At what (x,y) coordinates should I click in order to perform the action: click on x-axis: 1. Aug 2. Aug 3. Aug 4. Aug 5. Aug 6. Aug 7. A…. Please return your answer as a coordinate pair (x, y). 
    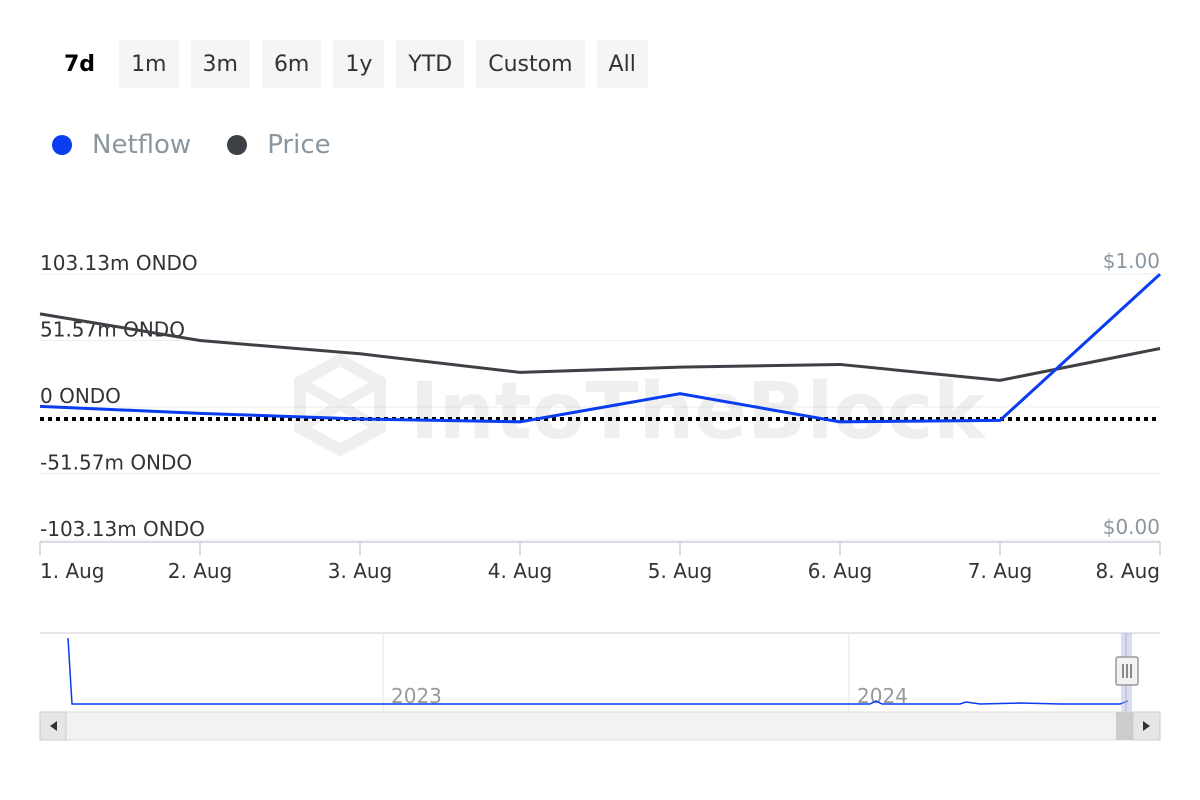
    Looking at the image, I should click on (600, 562).